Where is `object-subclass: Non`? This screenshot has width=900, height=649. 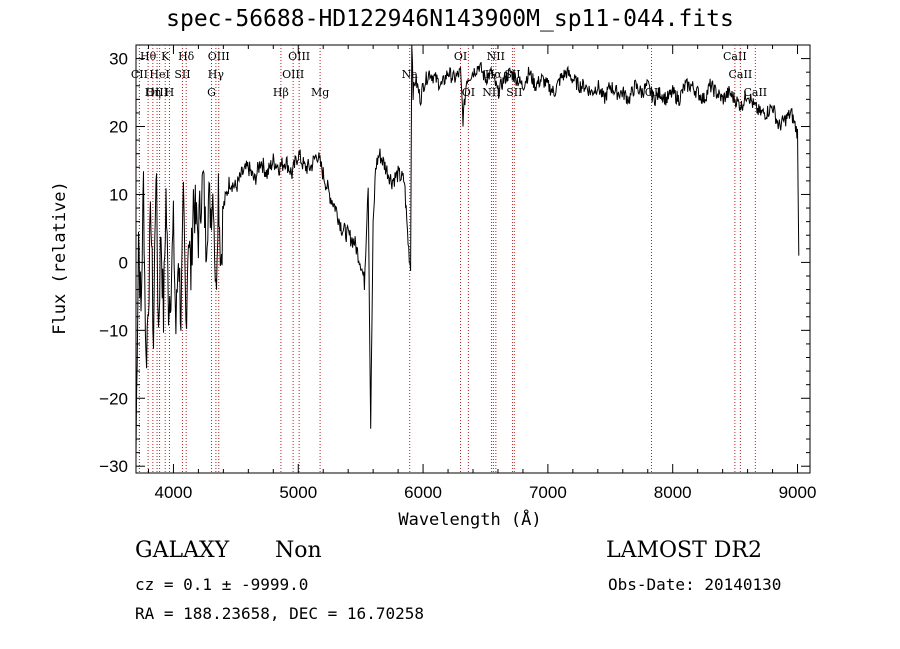
object-subclass: Non is located at coordinates (298, 550).